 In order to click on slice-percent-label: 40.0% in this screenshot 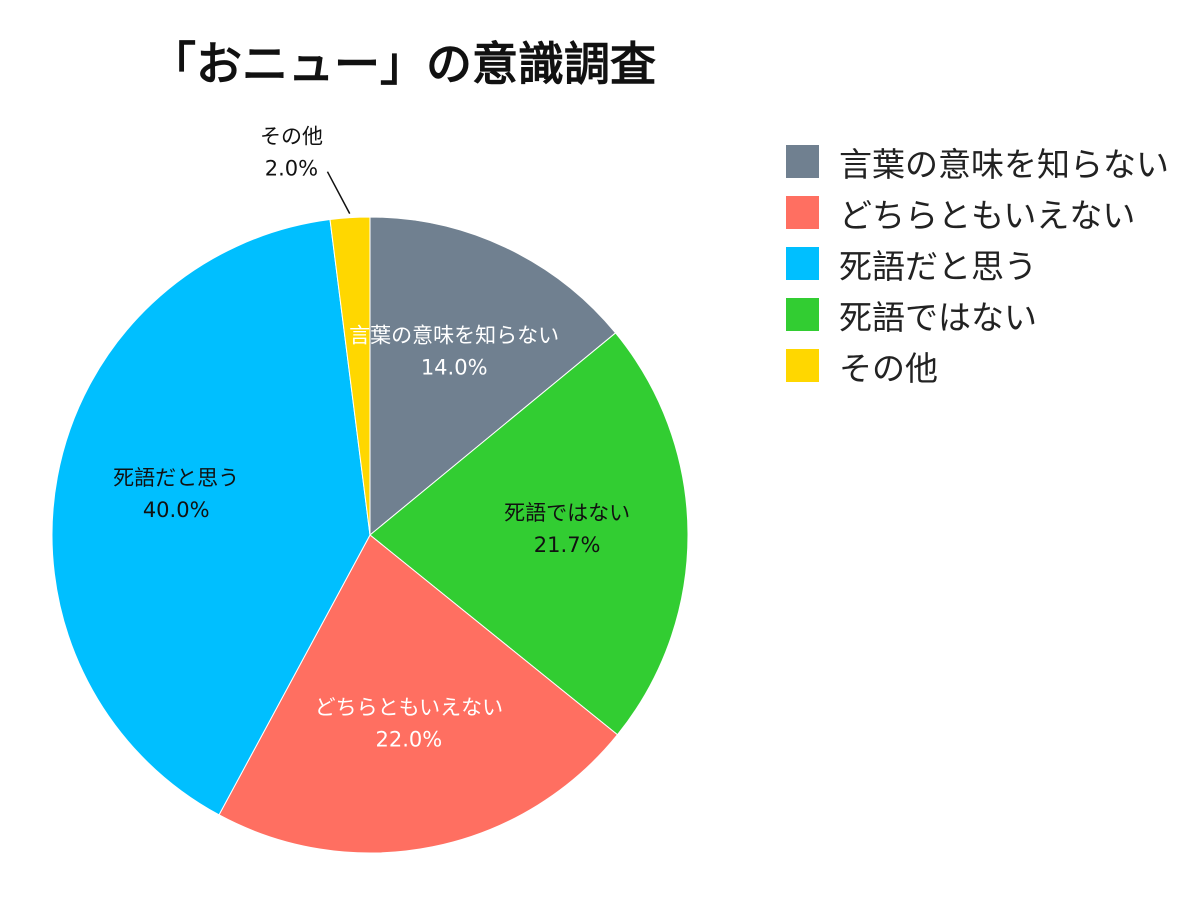, I will do `click(176, 510)`.